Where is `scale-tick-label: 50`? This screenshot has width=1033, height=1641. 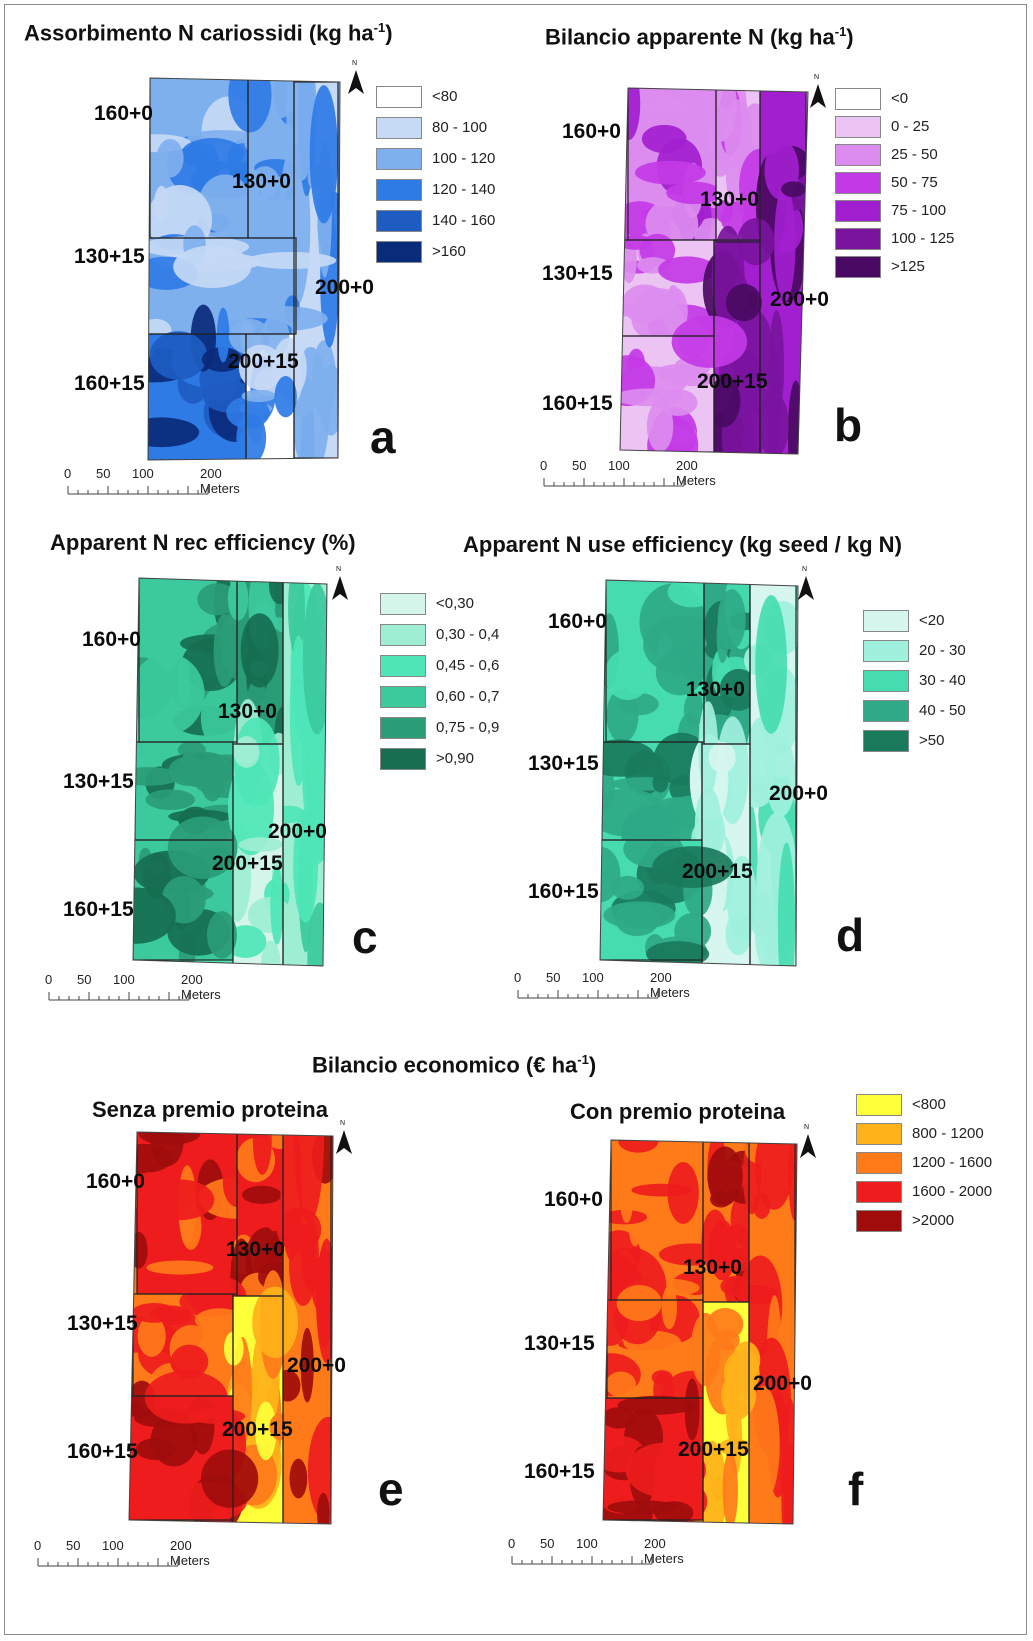 scale-tick-label: 50 is located at coordinates (553, 977).